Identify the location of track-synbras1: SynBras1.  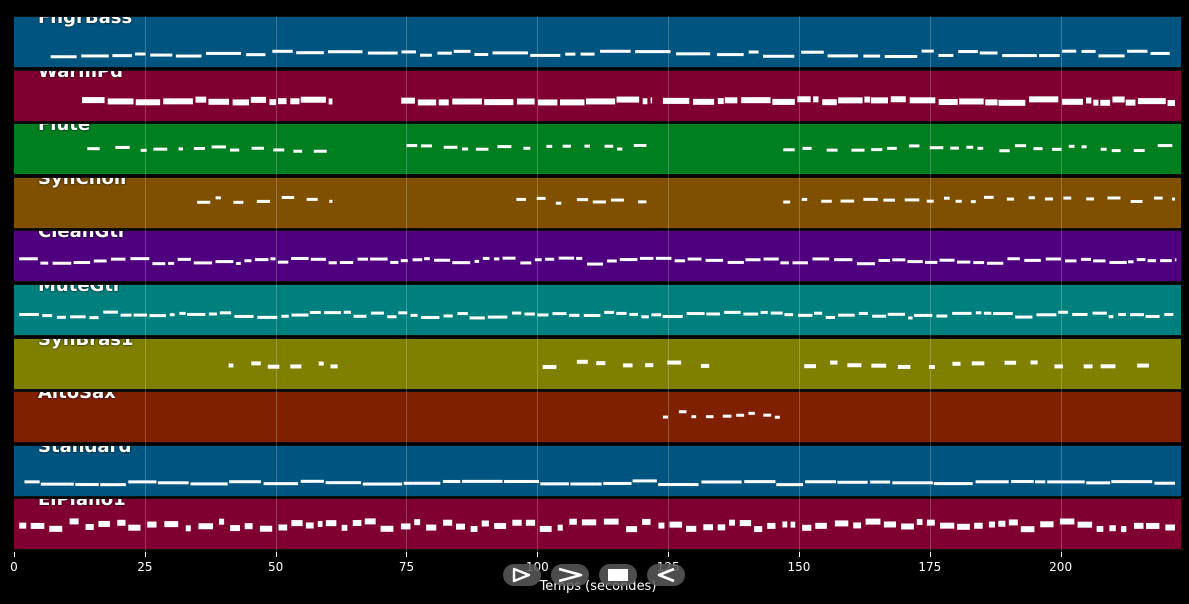
(597, 363).